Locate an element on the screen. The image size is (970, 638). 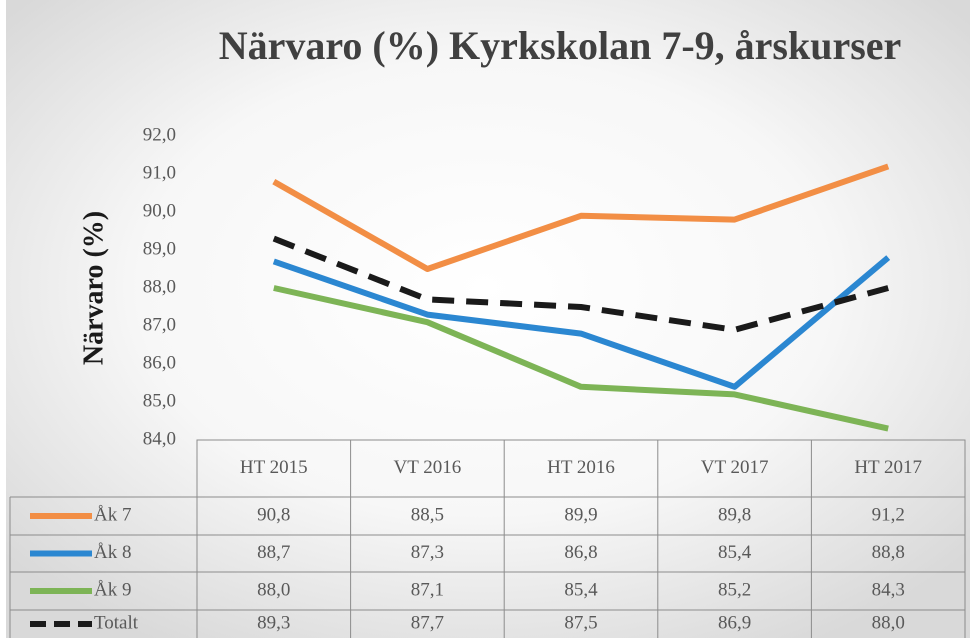
left-edge is located at coordinates (3, 319).